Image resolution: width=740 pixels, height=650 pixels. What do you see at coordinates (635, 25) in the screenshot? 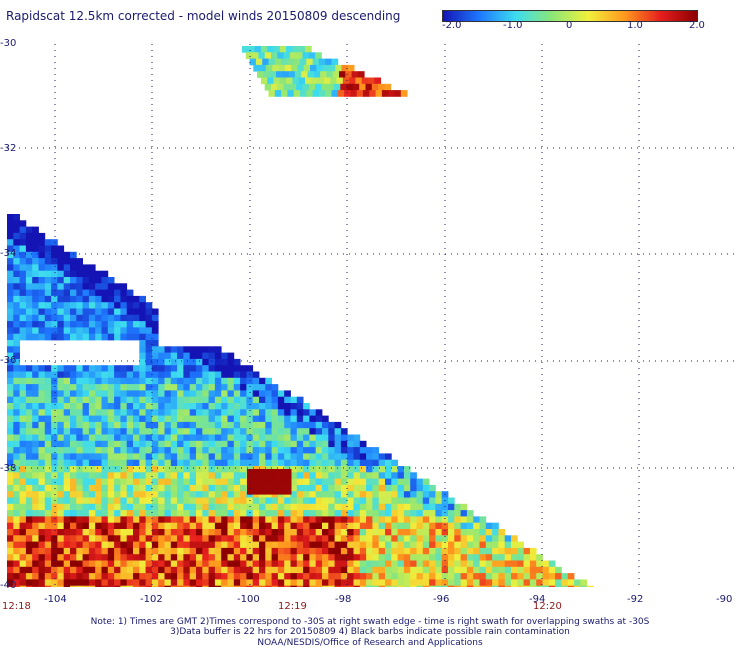
I see `colorbar-tick: 1.0` at bounding box center [635, 25].